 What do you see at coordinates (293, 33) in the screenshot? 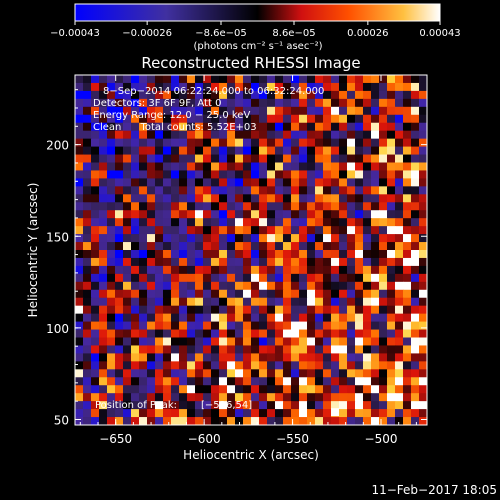
I see `colorbar-tick-label: 8.6e−05` at bounding box center [293, 33].